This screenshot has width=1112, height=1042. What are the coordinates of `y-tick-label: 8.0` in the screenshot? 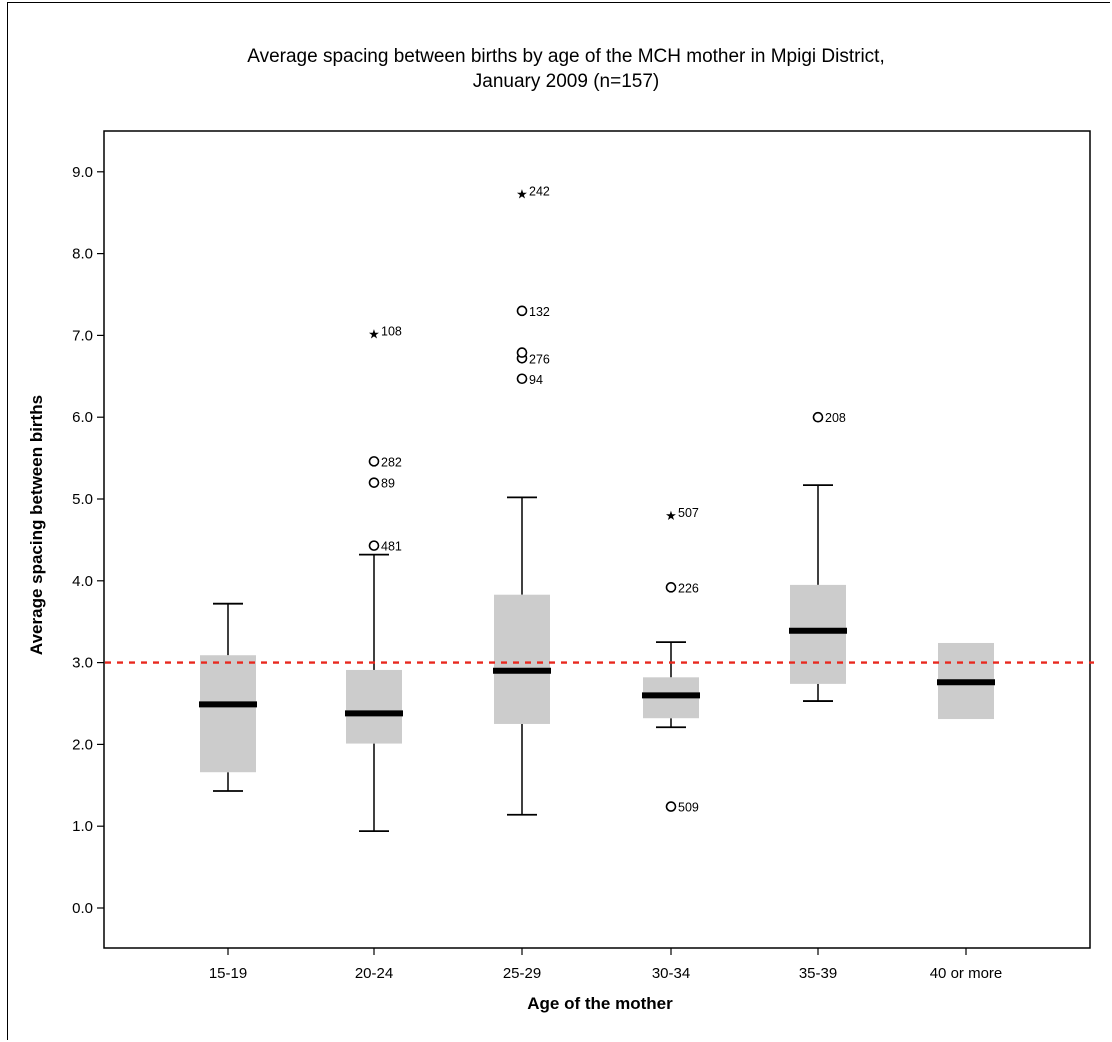 It's located at (82, 254).